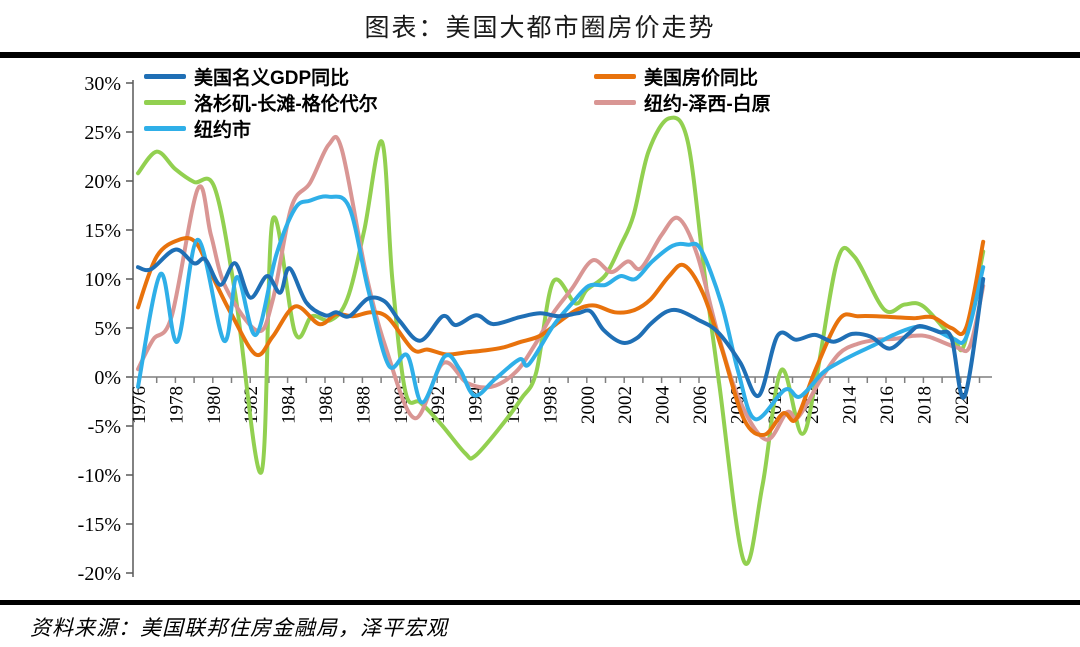  I want to click on x-tick-label: 1978, so click(176, 405).